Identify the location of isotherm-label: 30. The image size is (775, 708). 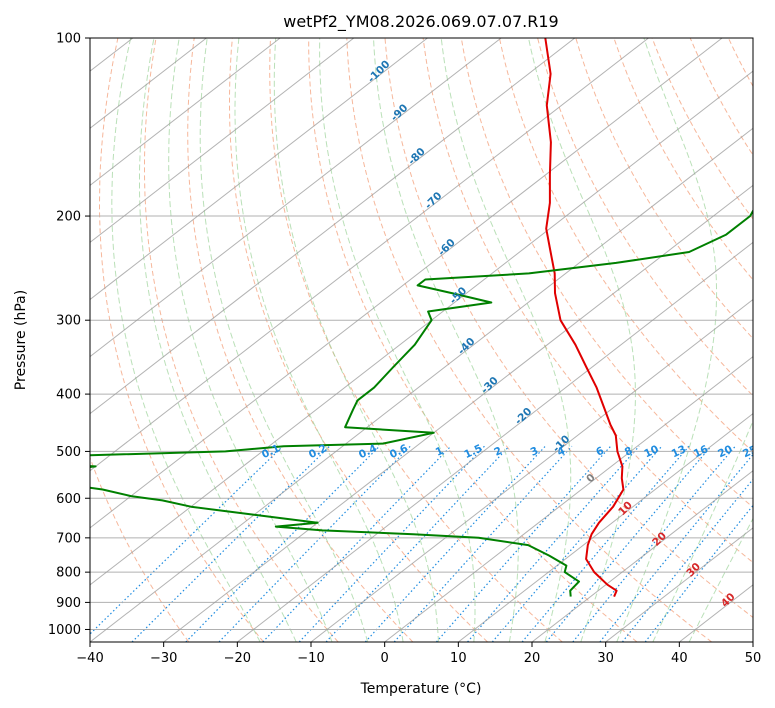
(693, 570).